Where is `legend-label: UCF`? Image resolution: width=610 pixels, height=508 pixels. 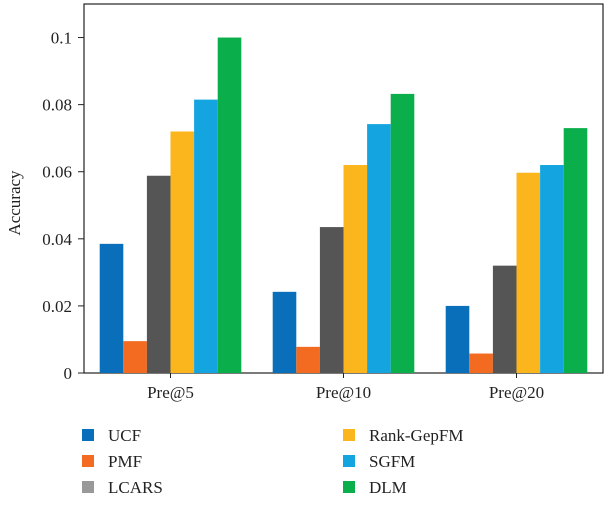
legend-label: UCF is located at coordinates (124, 435).